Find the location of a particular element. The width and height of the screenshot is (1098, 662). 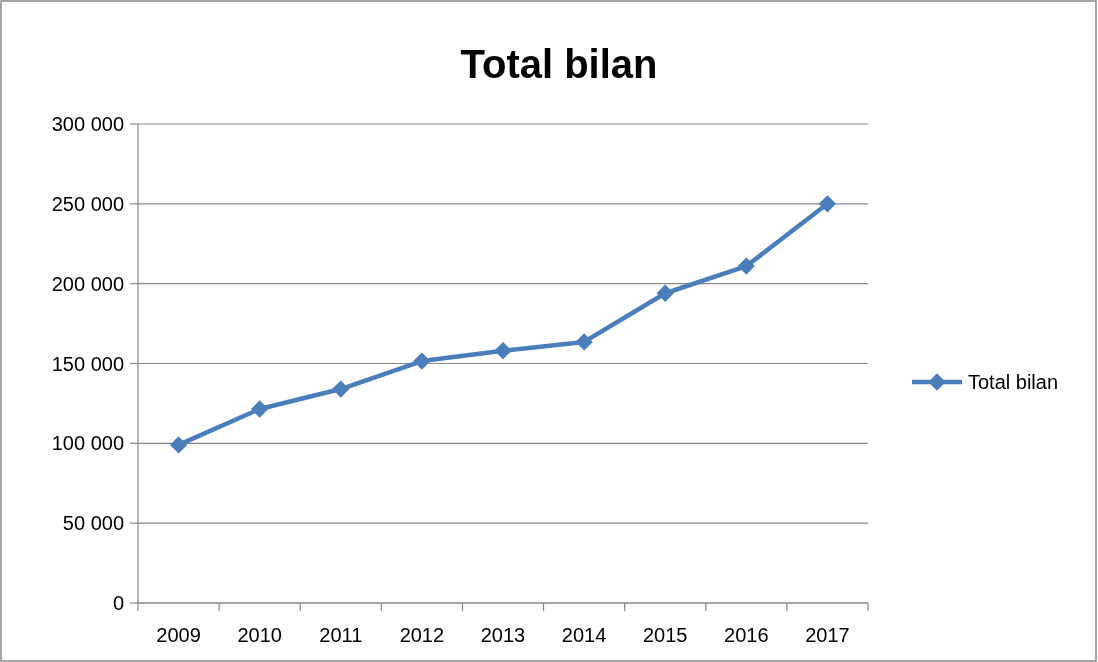

y-tick-label: 200 000 is located at coordinates (87, 283).